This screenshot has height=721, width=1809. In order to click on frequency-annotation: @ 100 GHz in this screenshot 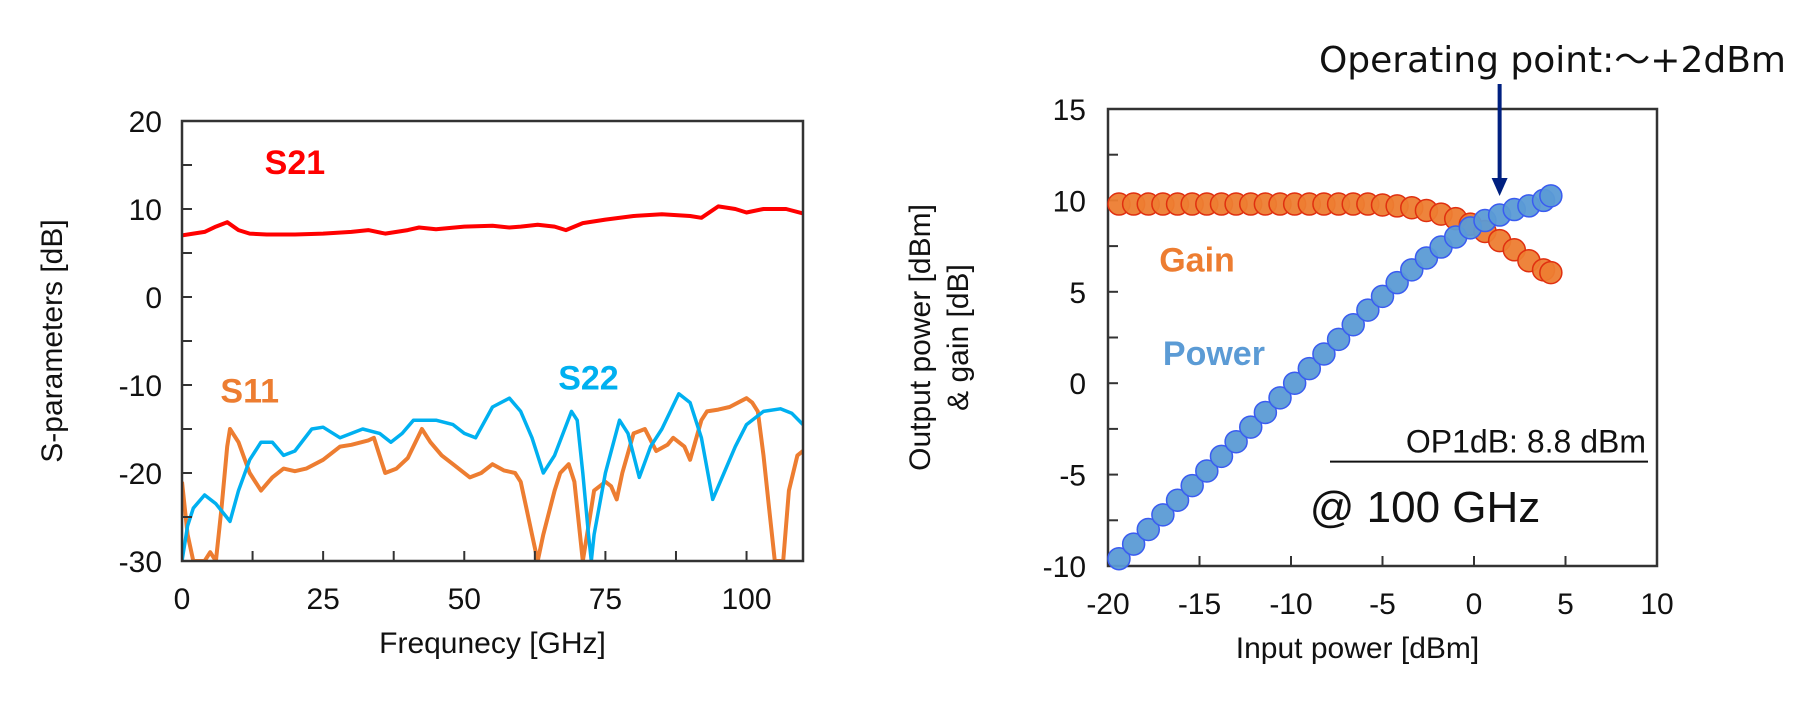, I will do `click(1425, 507)`.